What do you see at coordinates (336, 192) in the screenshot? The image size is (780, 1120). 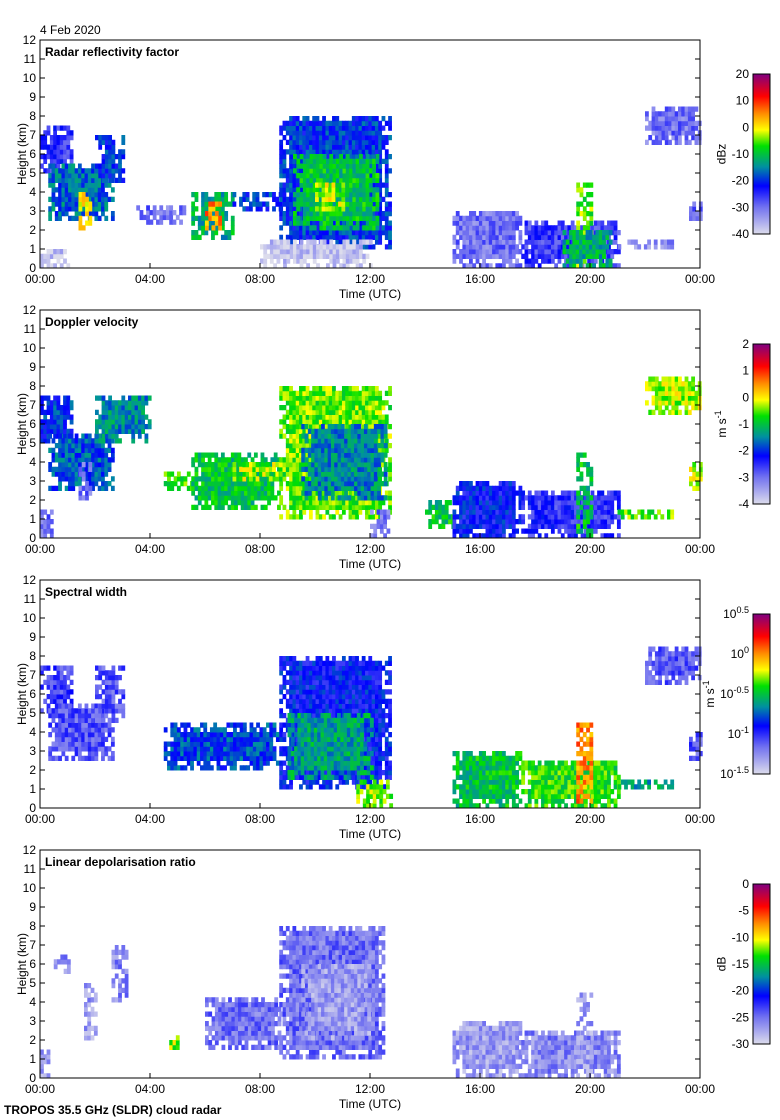 I see `echo-region` at bounding box center [336, 192].